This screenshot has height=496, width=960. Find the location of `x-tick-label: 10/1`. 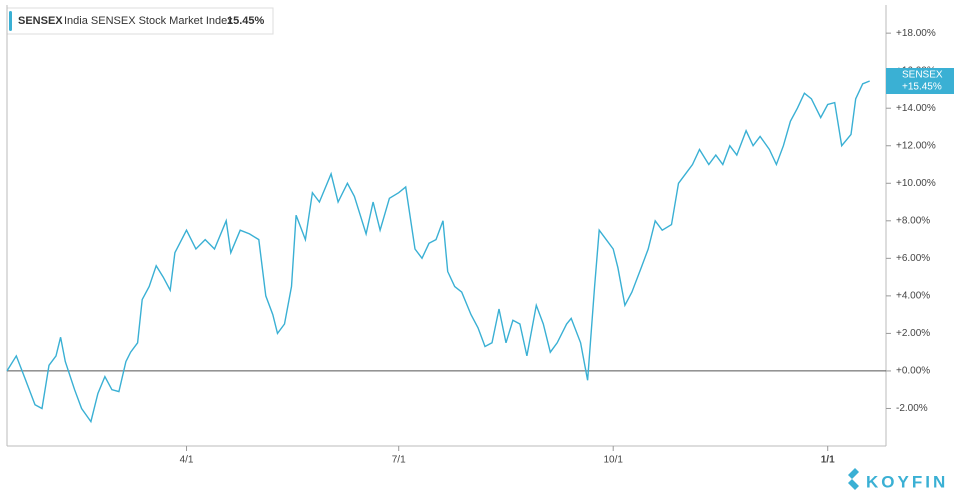

x-tick-label: 10/1 is located at coordinates (613, 460).